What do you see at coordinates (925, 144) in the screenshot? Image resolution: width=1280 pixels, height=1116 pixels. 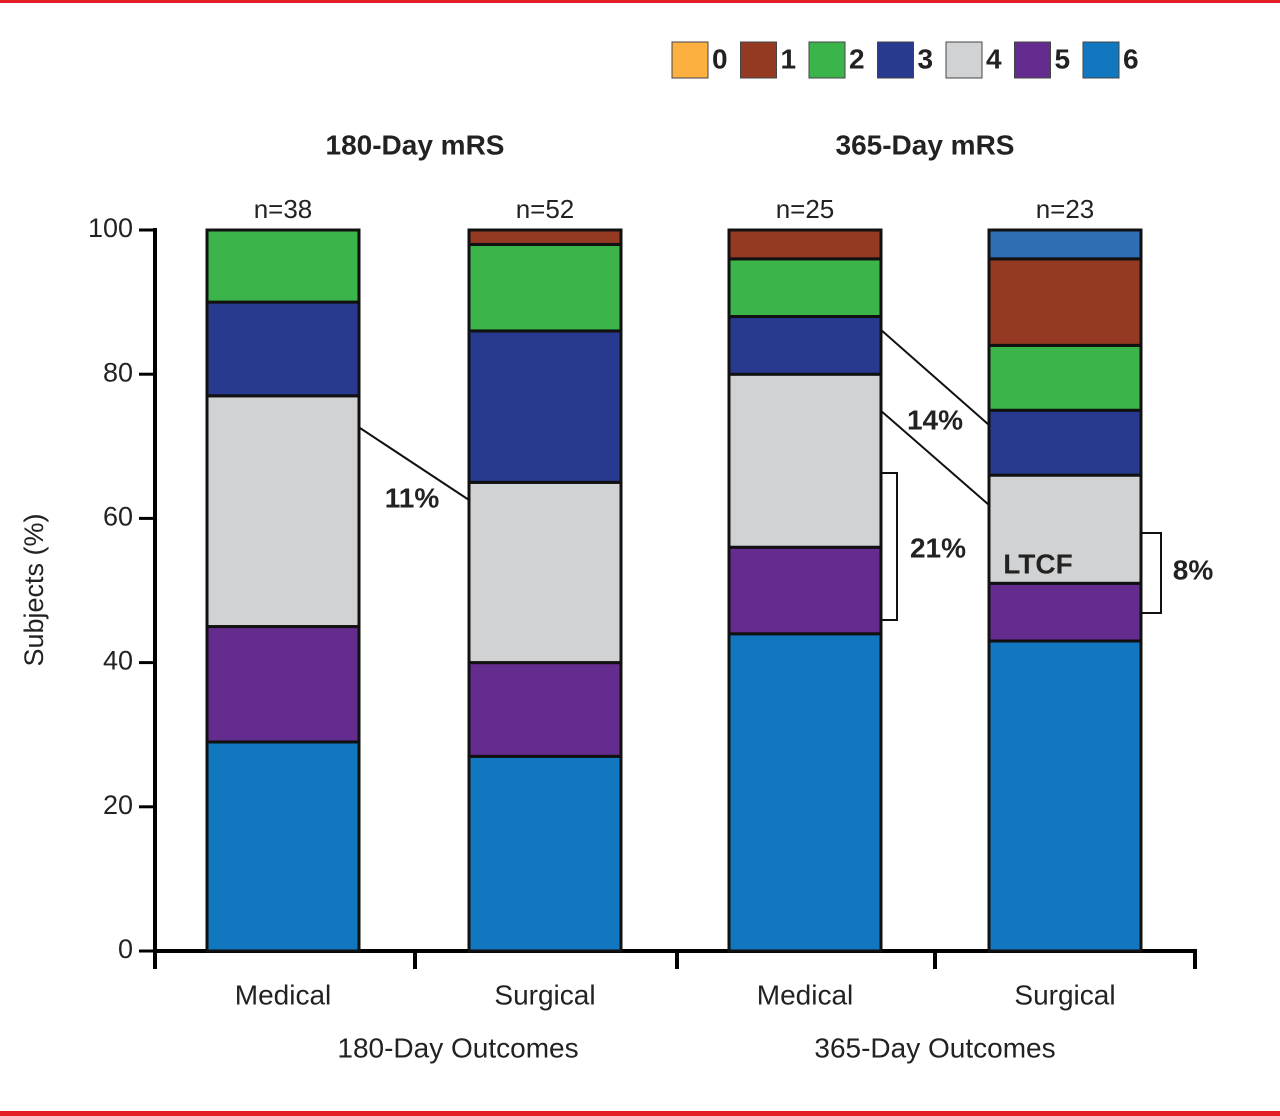 I see `group-title: 365-Day mRS` at bounding box center [925, 144].